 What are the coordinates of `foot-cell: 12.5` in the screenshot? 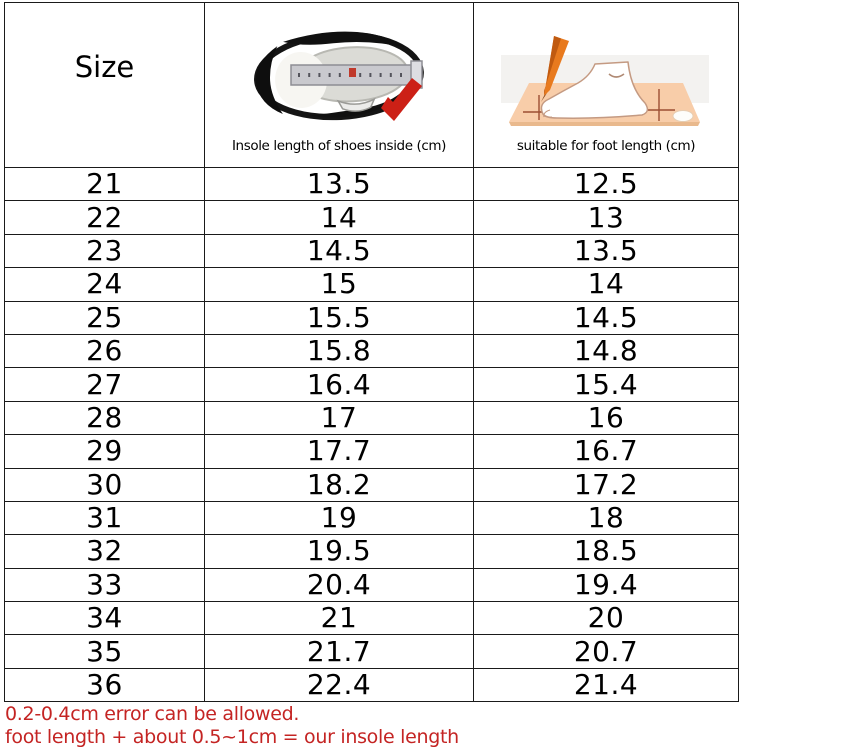 It's located at (606, 184).